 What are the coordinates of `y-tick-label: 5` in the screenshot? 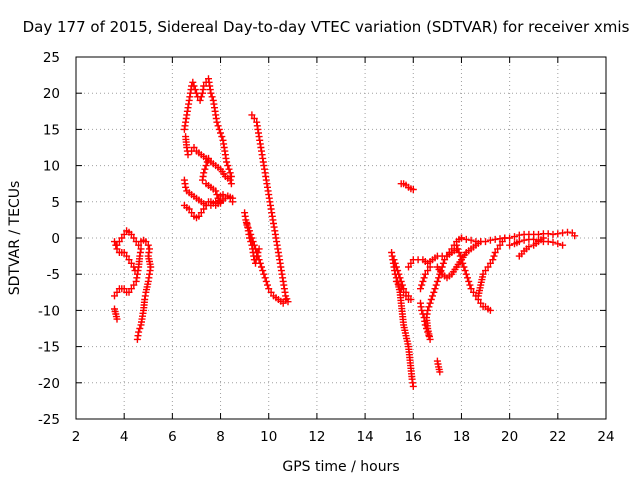 It's located at (55, 203).